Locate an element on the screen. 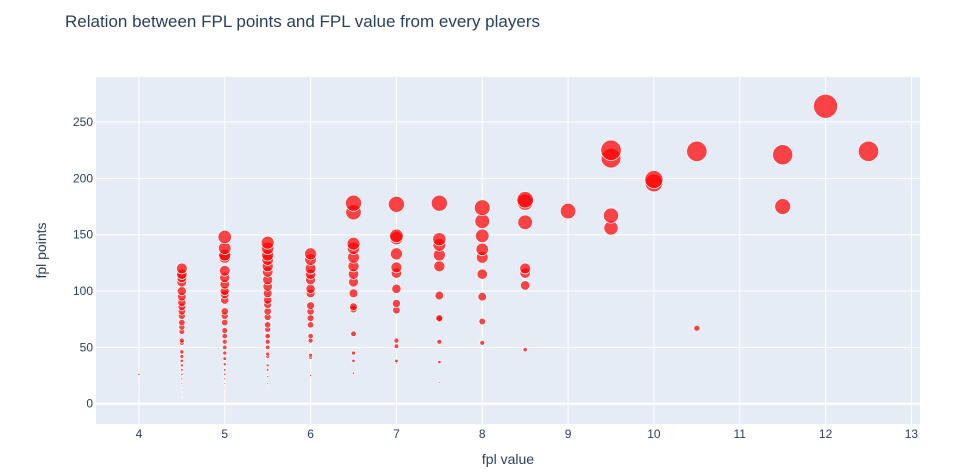 This screenshot has width=955, height=474. y-tick-label: 50 is located at coordinates (87, 347).